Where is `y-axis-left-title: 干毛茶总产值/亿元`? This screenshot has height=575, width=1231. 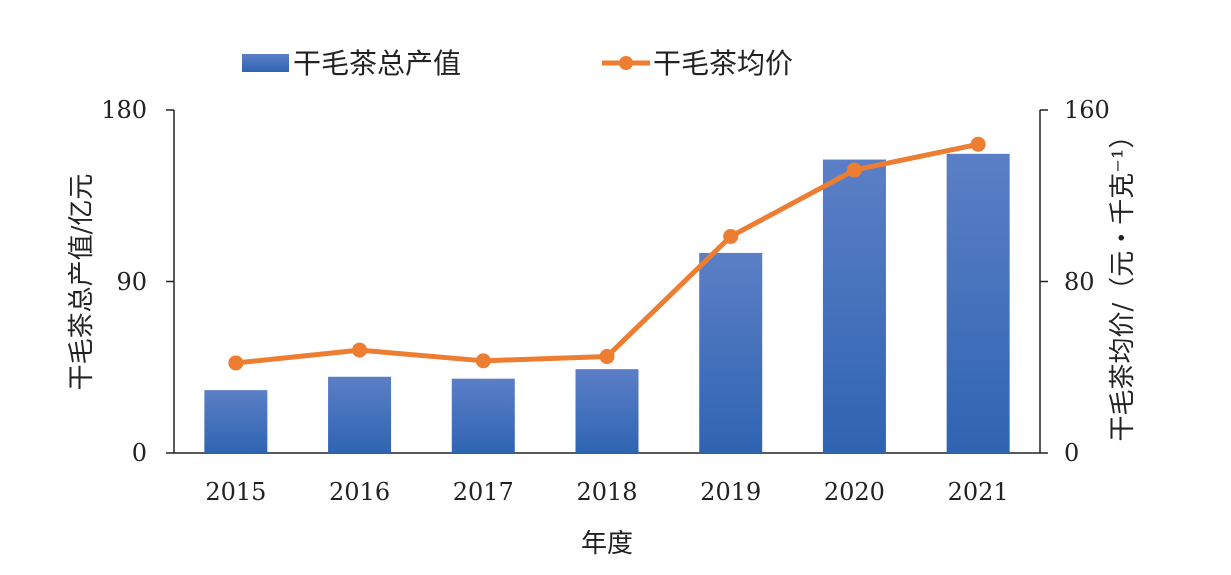
y-axis-left-title: 干毛茶总产值/亿元 is located at coordinates (82, 282).